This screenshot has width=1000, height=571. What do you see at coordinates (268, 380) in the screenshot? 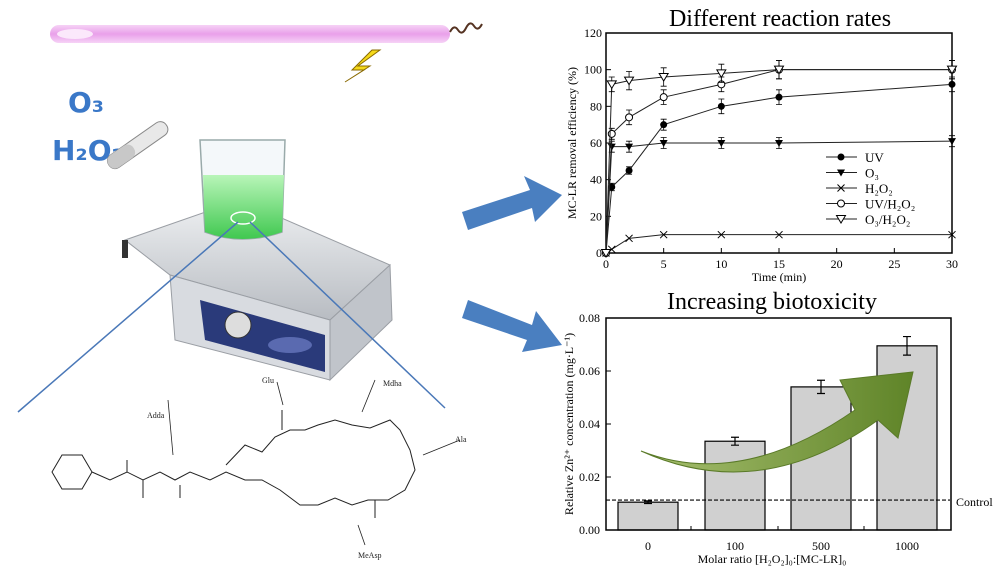
I see `label-glu: Glu` at bounding box center [268, 380].